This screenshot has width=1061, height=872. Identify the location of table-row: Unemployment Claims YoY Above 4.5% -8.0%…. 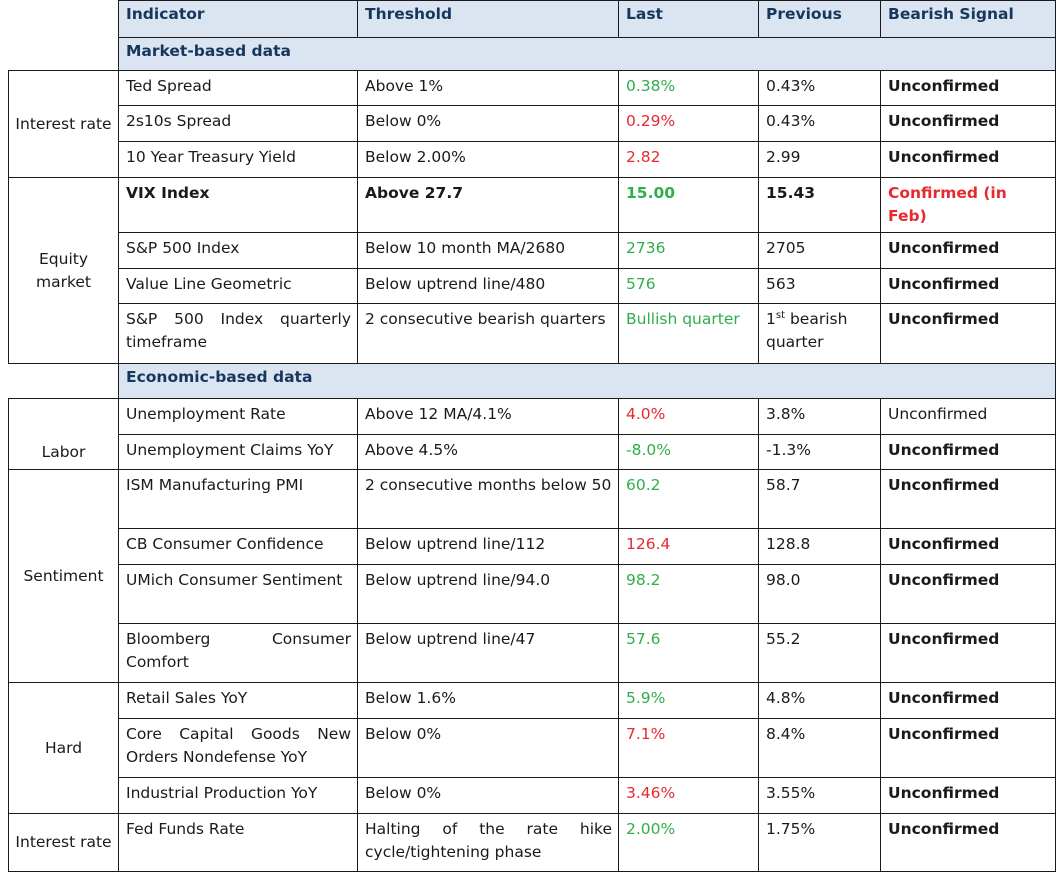
(532, 452).